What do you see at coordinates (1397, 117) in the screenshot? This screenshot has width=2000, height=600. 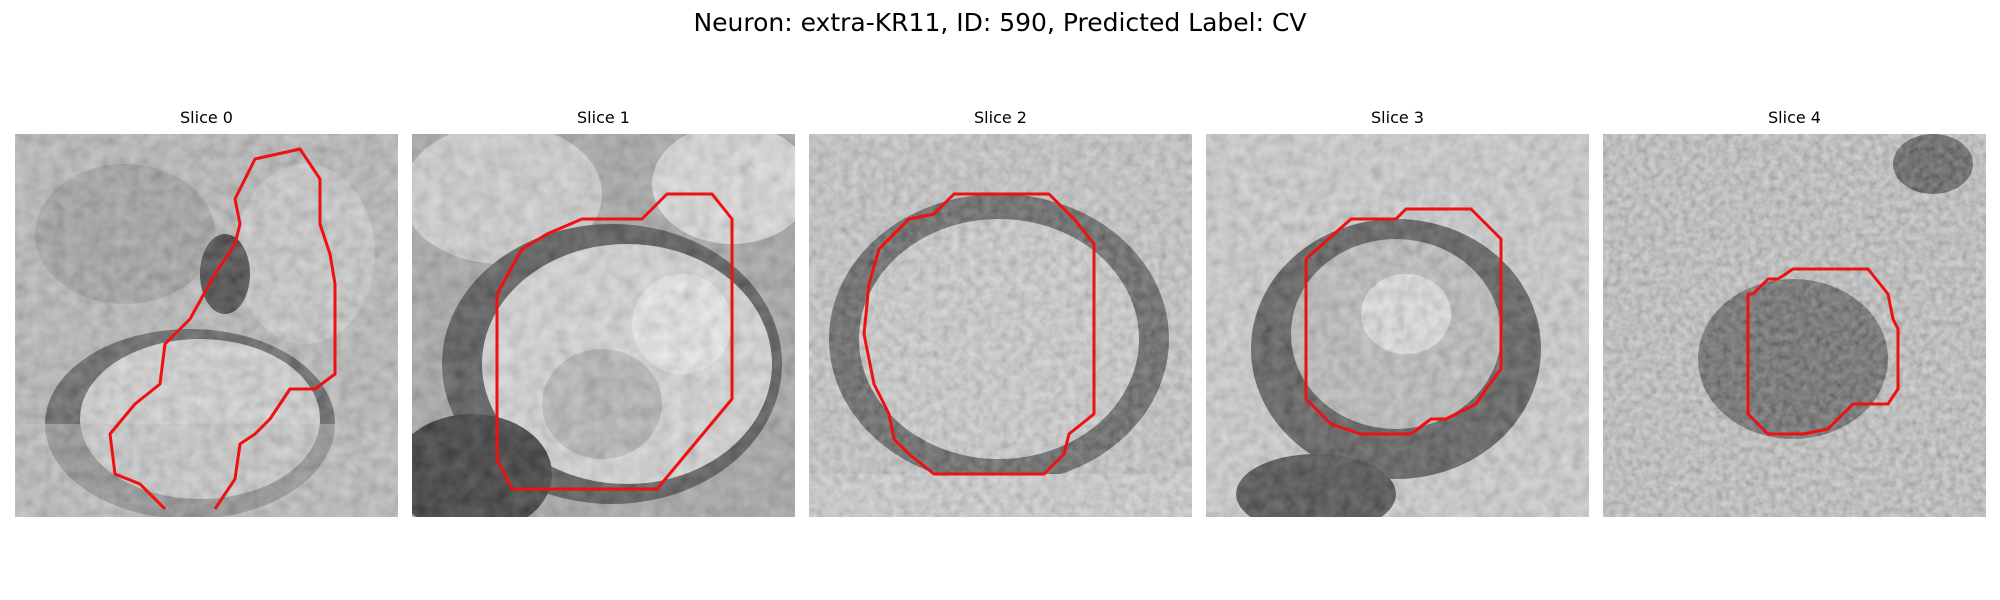 I see `slice-title-3: Slice 3` at bounding box center [1397, 117].